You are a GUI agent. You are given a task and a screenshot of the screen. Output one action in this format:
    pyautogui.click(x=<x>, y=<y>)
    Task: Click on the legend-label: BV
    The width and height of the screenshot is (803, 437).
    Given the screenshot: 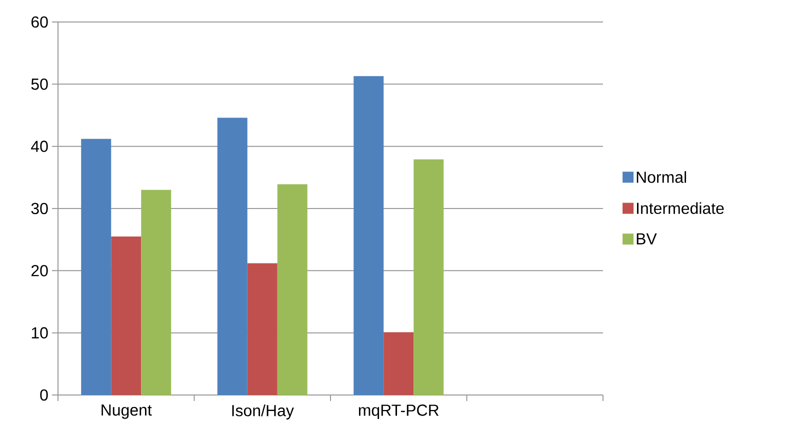 What is the action you would take?
    pyautogui.click(x=646, y=238)
    